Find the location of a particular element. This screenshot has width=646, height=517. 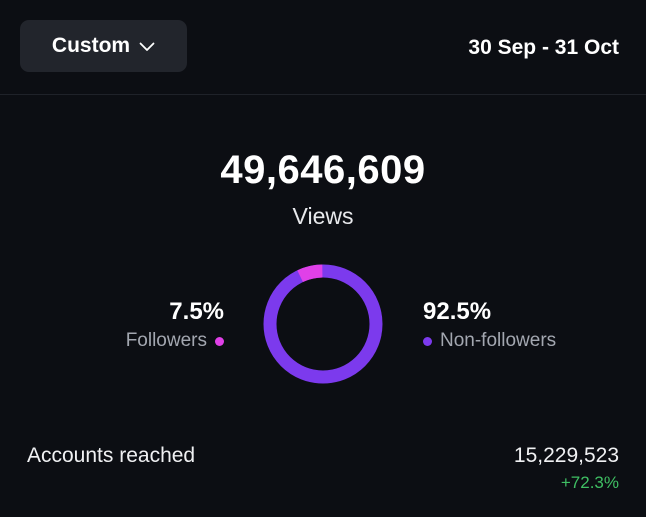

non-followers-stat: 92.5% Non-followers is located at coordinates (489, 325).